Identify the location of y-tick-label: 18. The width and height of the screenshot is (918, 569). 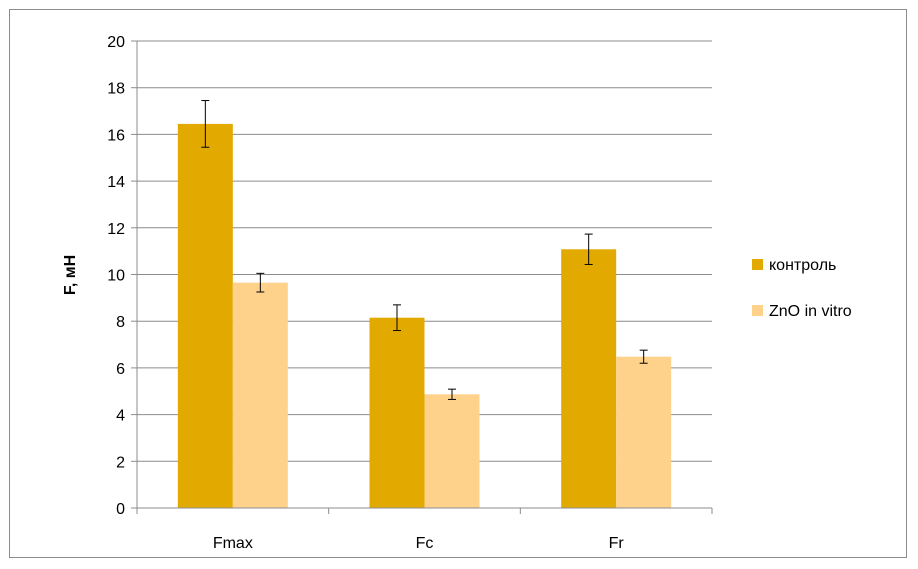
(116, 89).